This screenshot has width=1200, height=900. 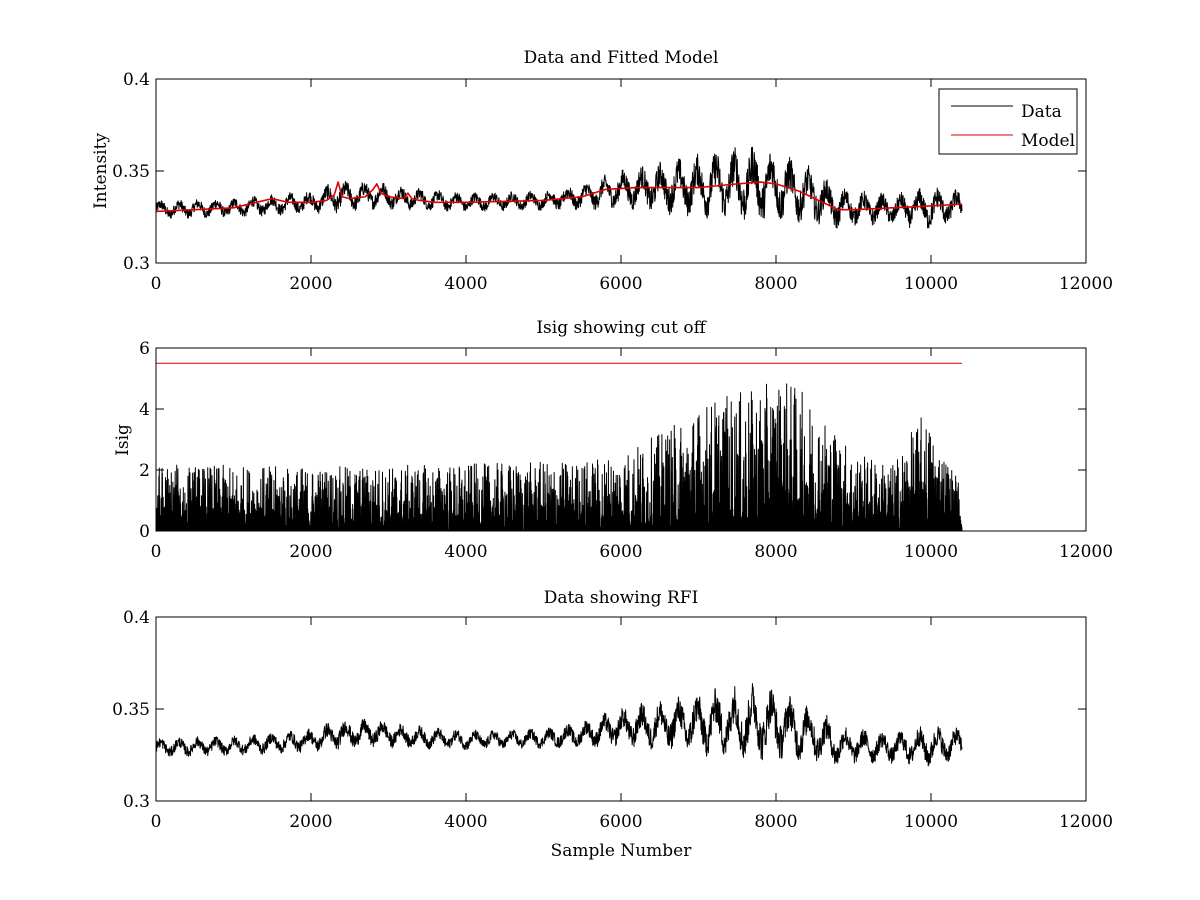 I want to click on y-tick-label: 6, so click(x=144, y=349).